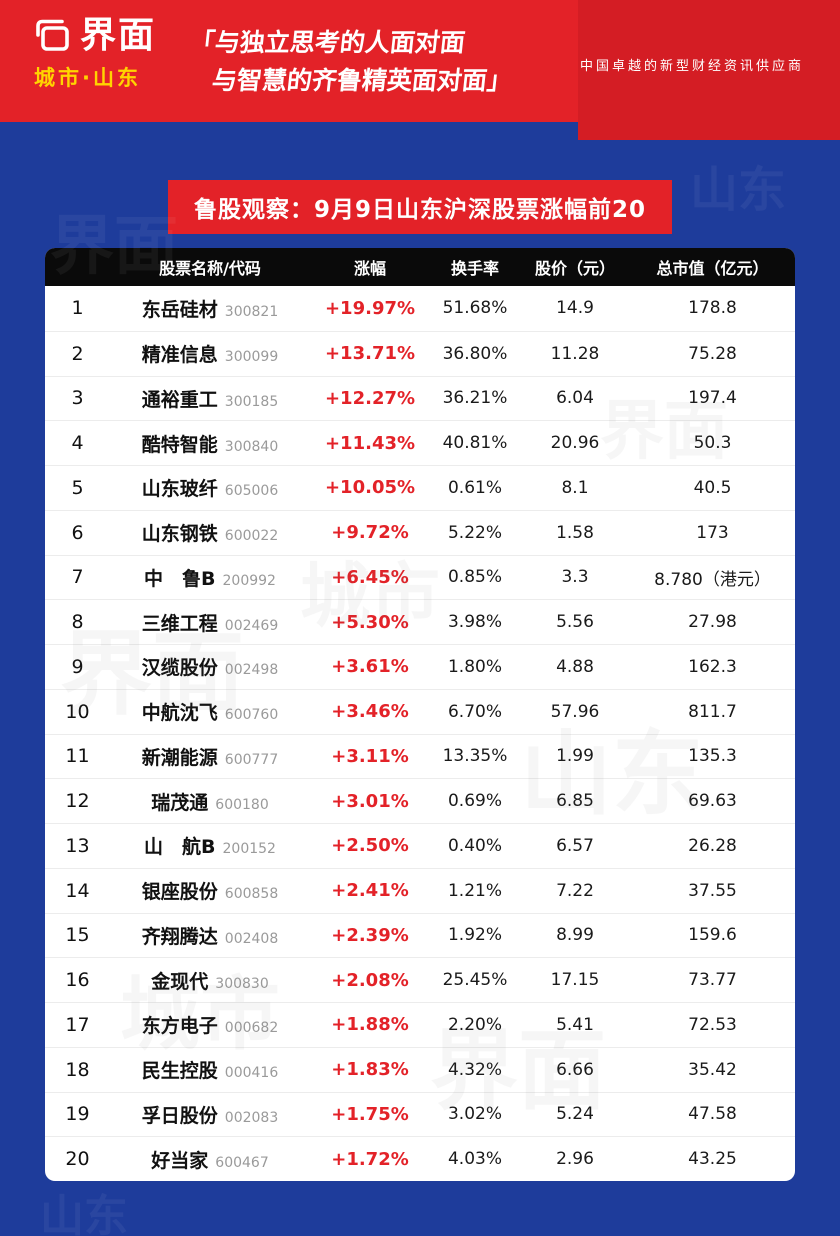  What do you see at coordinates (575, 890) in the screenshot?
I see `price-cell: 7.22` at bounding box center [575, 890].